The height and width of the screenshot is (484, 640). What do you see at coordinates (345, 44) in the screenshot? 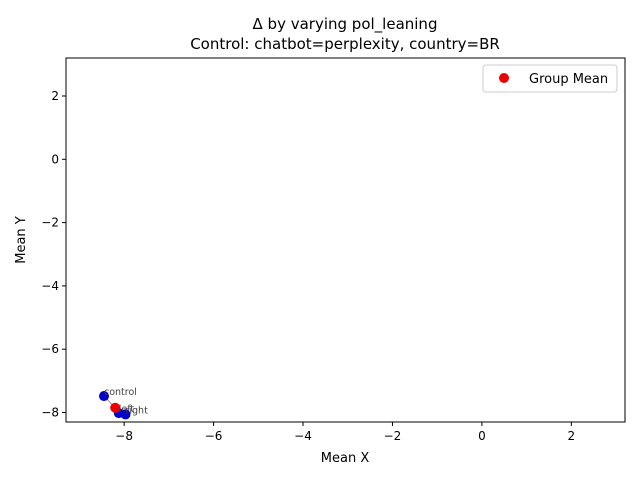
I see `chart-title-line2: Control: chatbot=perplexity, country=BR` at bounding box center [345, 44].